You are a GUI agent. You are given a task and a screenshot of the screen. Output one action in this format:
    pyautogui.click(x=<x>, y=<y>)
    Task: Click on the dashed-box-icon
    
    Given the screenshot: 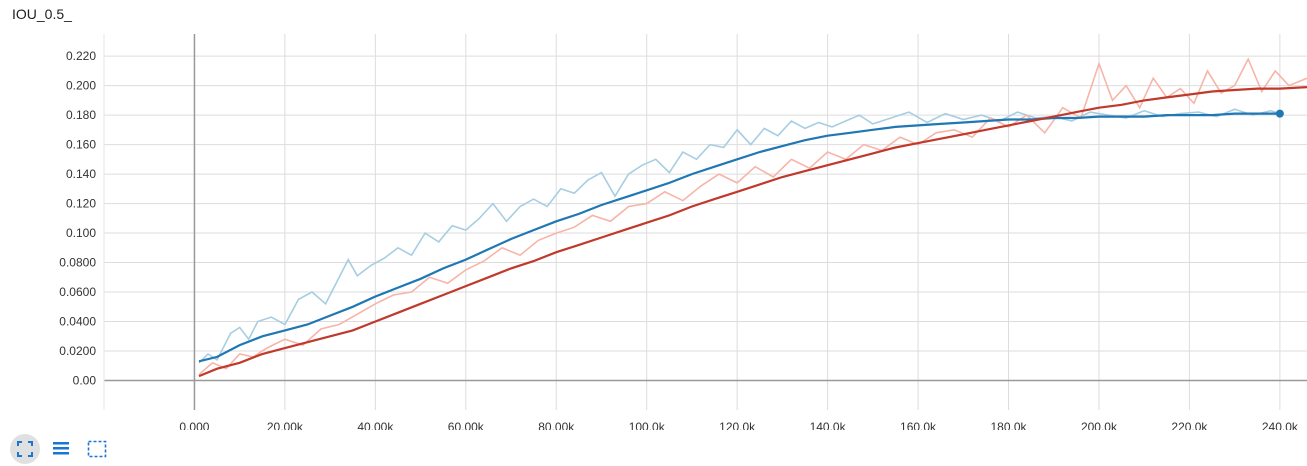 What is the action you would take?
    pyautogui.click(x=97, y=449)
    